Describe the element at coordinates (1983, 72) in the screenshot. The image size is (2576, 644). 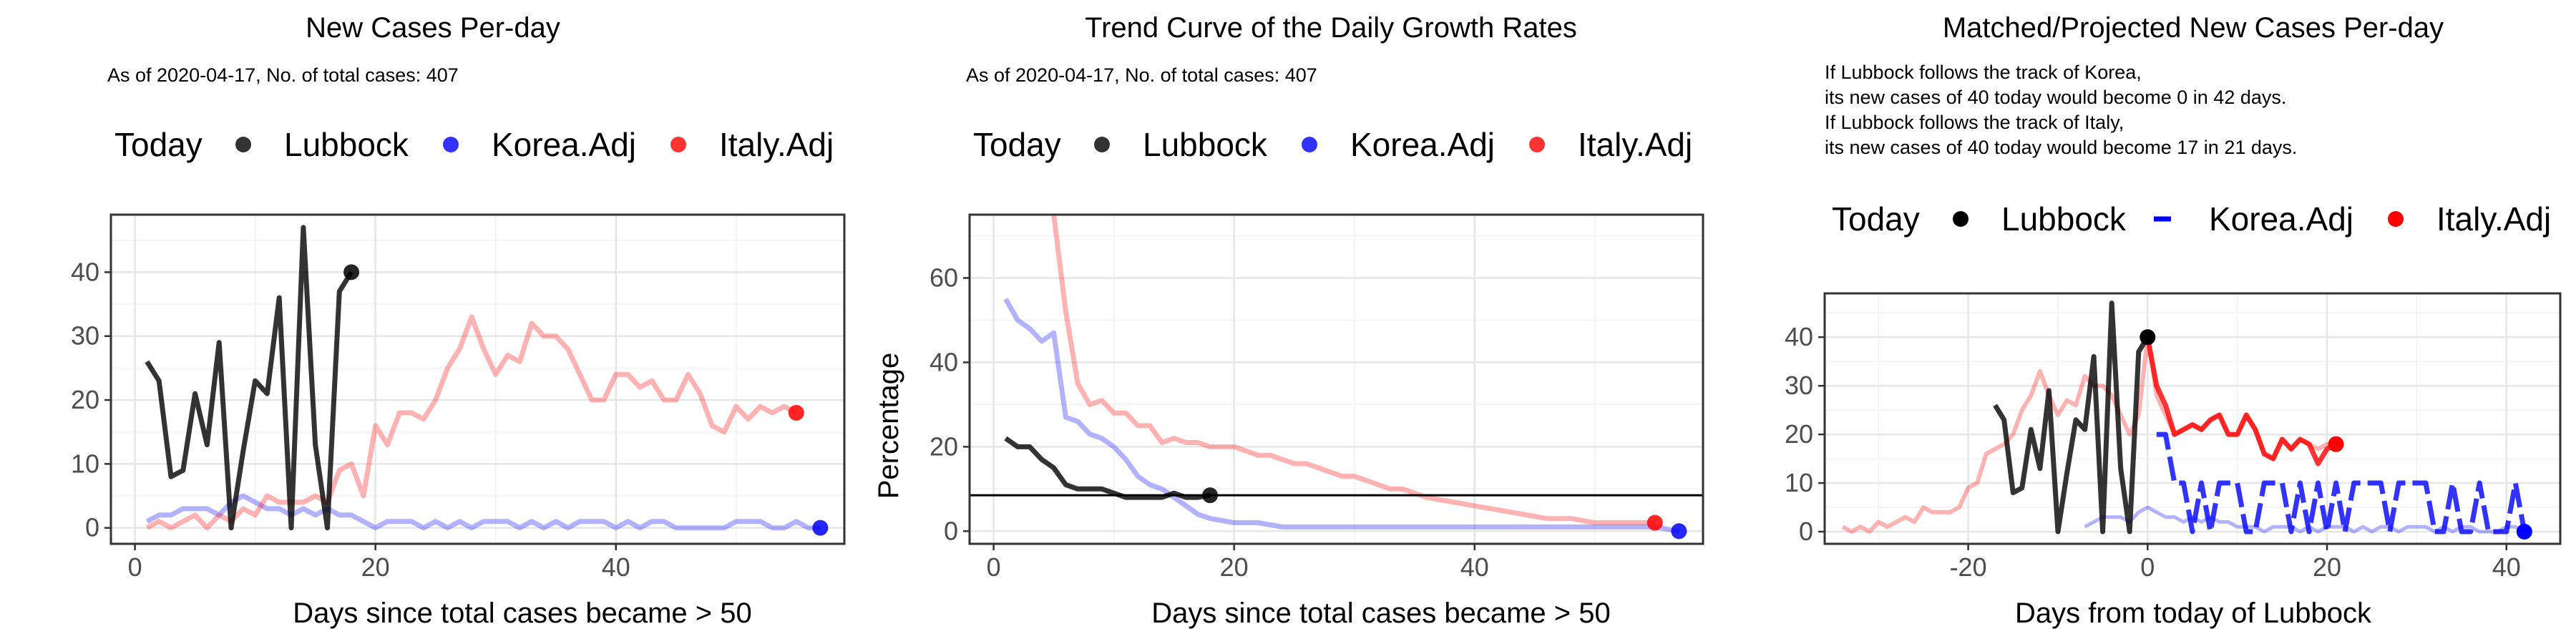
I see `annotation-line: If Lubbock follows the track of Korea,` at that location.